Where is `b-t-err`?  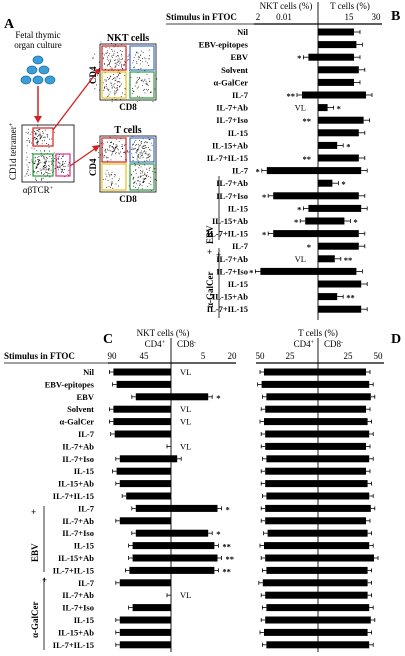 b-t-err is located at coordinates (364, 208).